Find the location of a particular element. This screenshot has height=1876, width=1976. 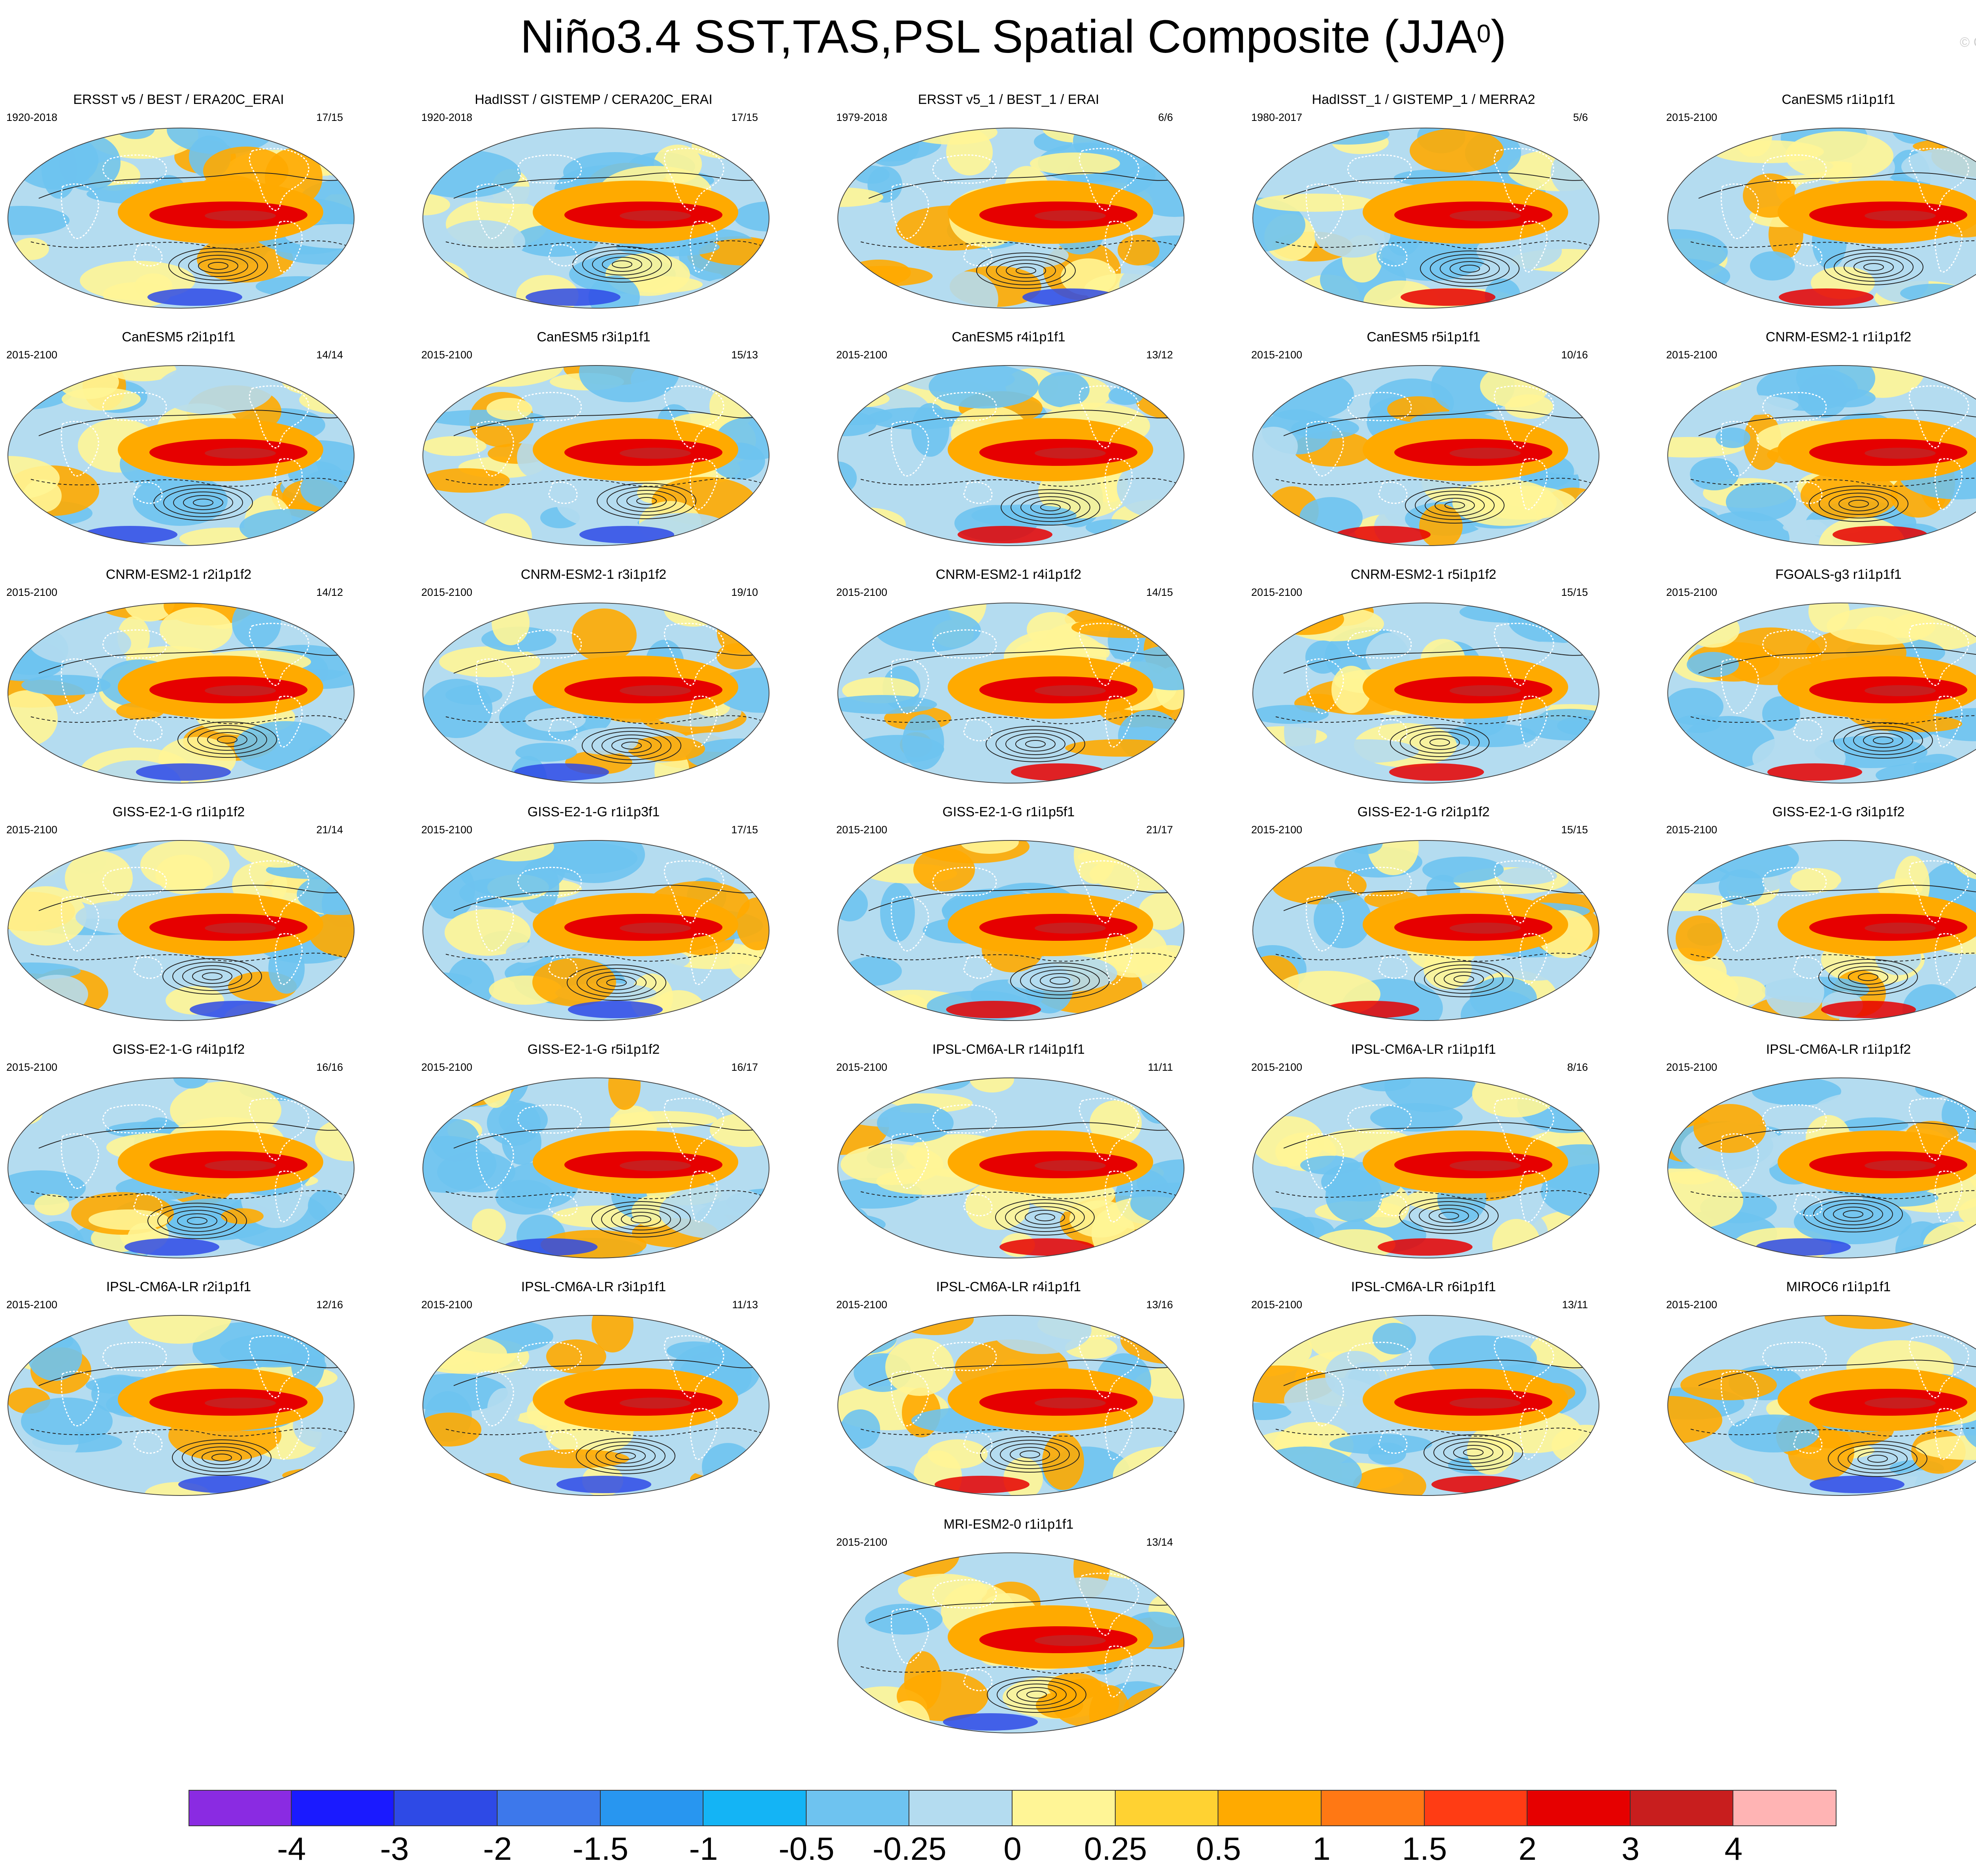

map-panel: IPSL-CM6A-LR r1i1p1f1 2015-2100 8/16 is located at coordinates (1423, 1153).